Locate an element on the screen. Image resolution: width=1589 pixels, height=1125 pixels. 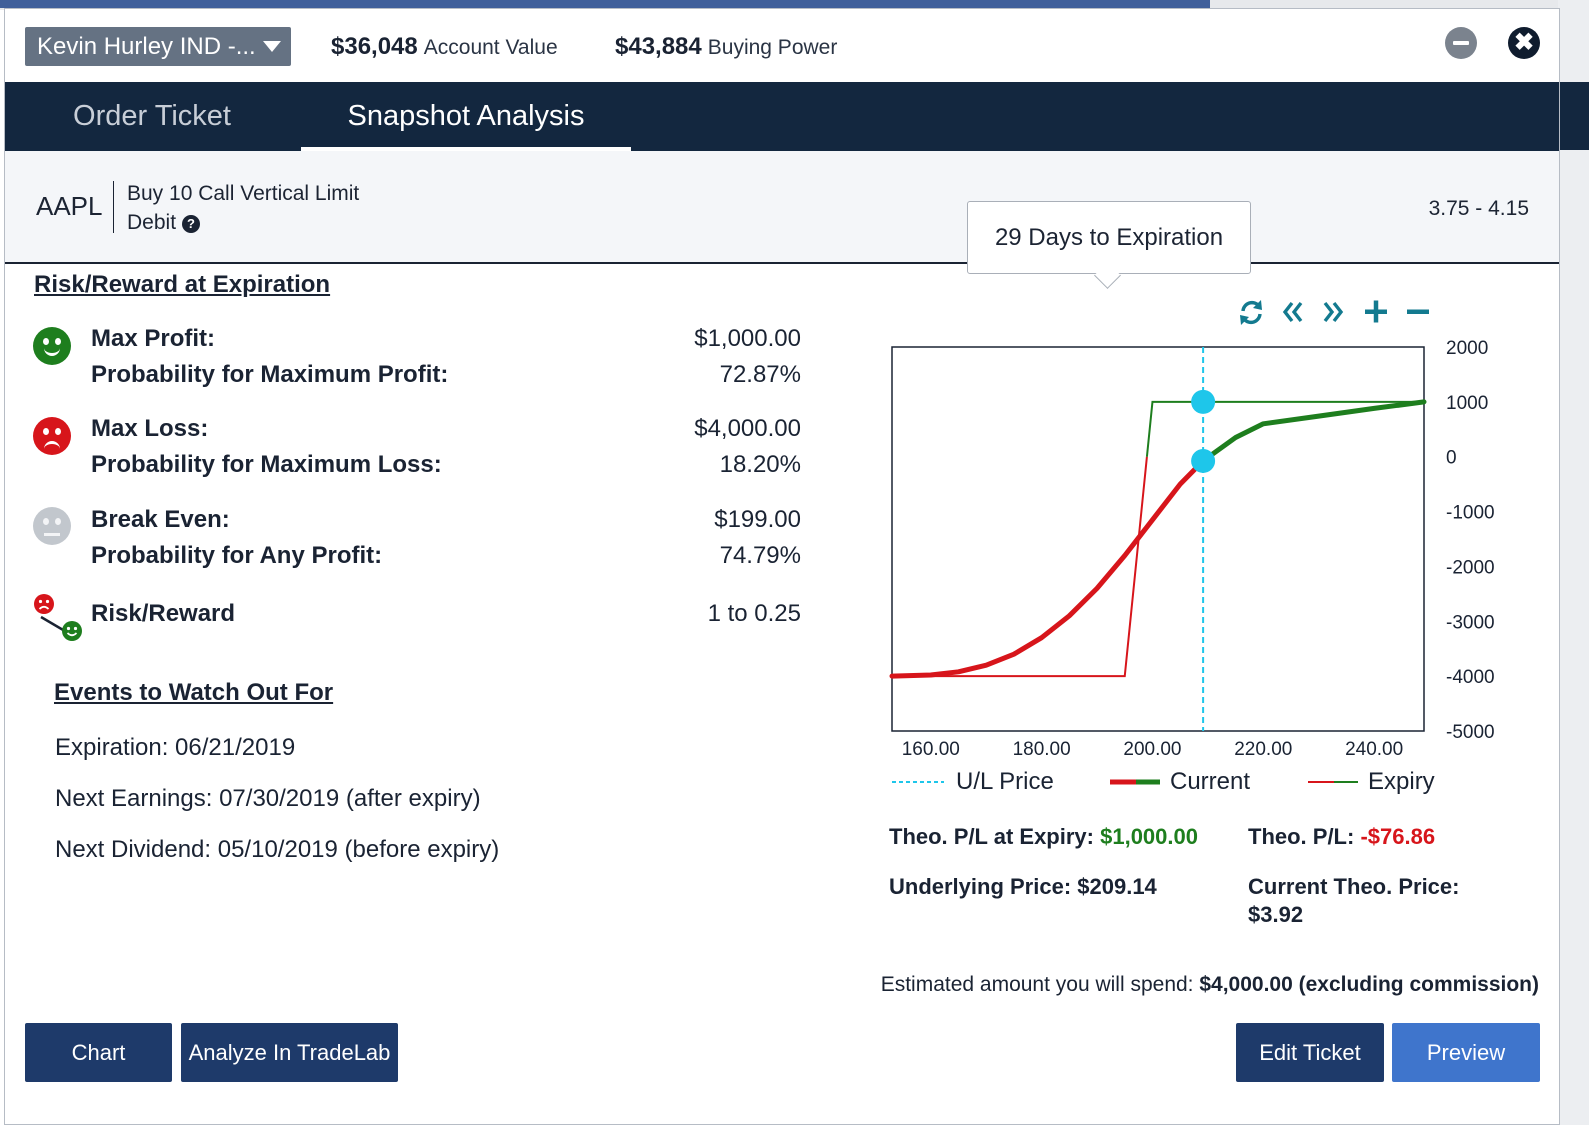
theo-pl-value: -$76.86 is located at coordinates (1398, 836).